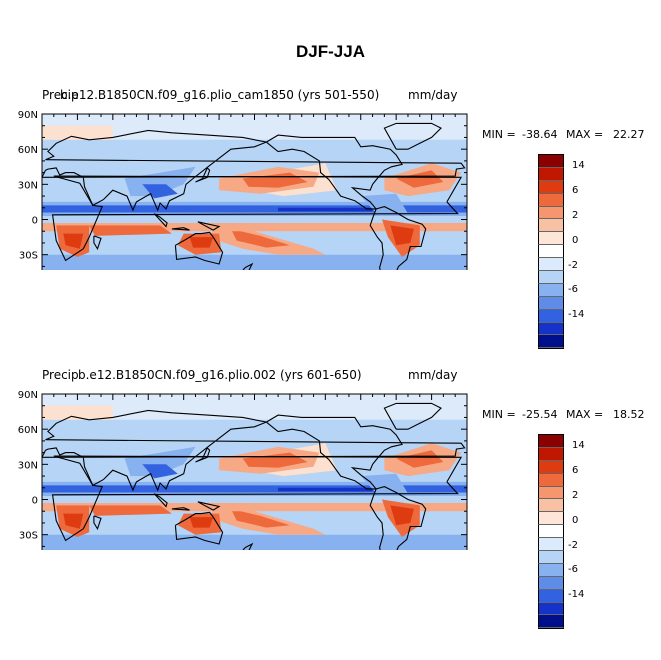 Image resolution: width=661 pixels, height=660 pixels. I want to click on colorbar-tick-label: 6, so click(575, 191).